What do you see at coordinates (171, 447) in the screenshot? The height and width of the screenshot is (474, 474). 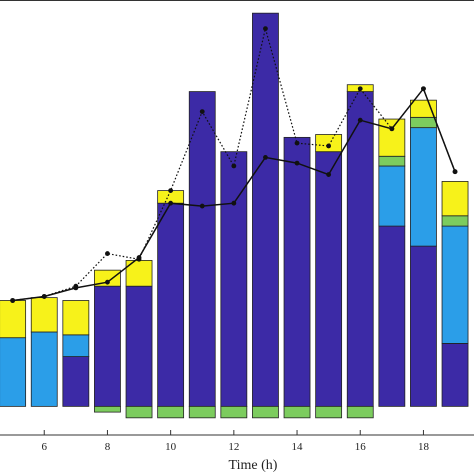 I see `x-tick-label: 10` at bounding box center [171, 447].